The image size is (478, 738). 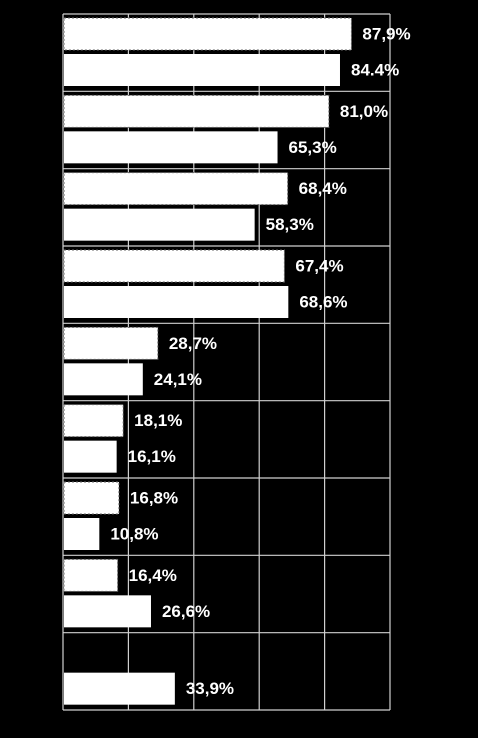 What do you see at coordinates (153, 575) in the screenshot?
I see `data-label: 16,4%` at bounding box center [153, 575].